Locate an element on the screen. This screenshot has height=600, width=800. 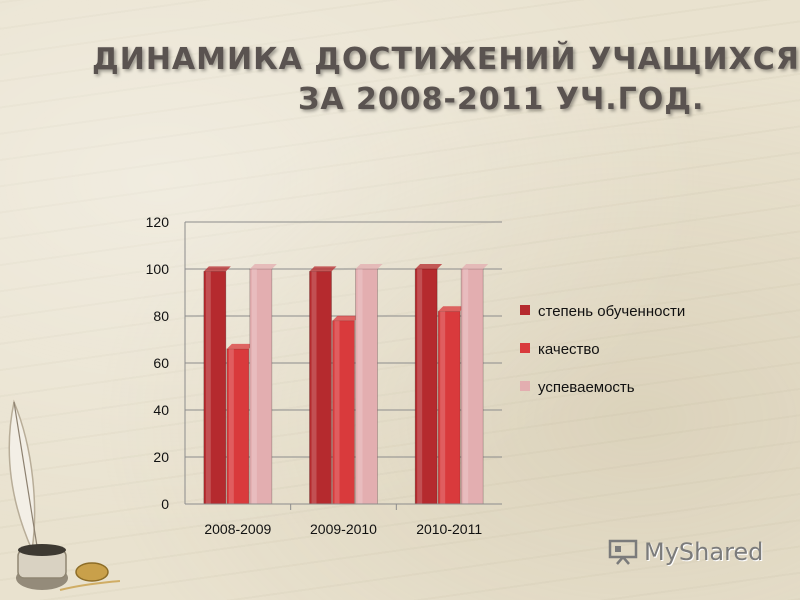
legend-label-series-3: успеваемость is located at coordinates (586, 387).